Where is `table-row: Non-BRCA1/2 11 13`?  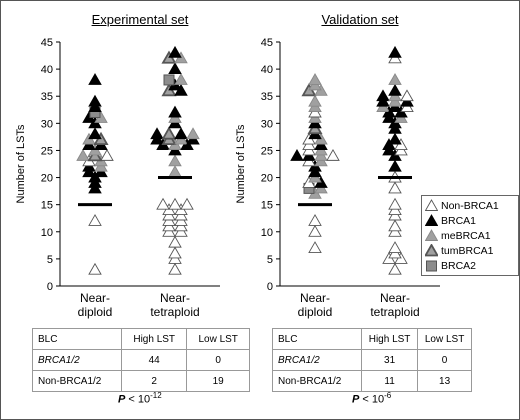 table-row: Non-BRCA1/2 11 13 is located at coordinates (372, 381).